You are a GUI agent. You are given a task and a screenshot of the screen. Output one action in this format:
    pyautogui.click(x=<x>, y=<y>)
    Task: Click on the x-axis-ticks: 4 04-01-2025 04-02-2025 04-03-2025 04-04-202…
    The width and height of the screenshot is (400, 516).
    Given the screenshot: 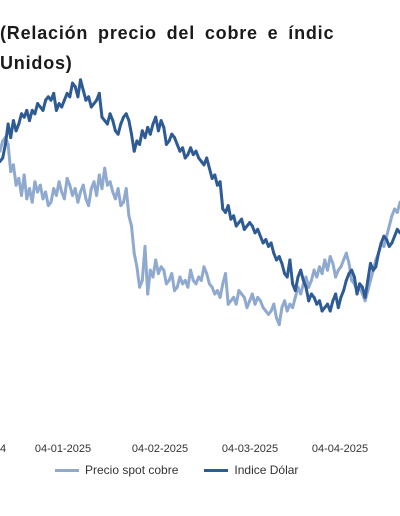 What is the action you would take?
    pyautogui.click(x=184, y=449)
    